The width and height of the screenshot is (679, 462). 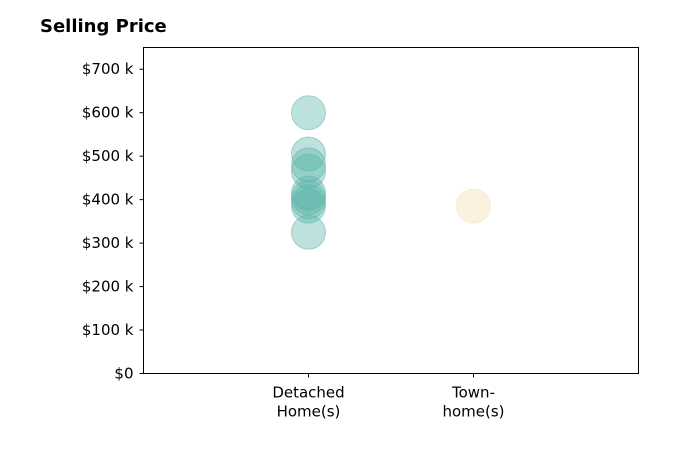 What do you see at coordinates (108, 69) in the screenshot?
I see `y-tick-label: $700 k` at bounding box center [108, 69].